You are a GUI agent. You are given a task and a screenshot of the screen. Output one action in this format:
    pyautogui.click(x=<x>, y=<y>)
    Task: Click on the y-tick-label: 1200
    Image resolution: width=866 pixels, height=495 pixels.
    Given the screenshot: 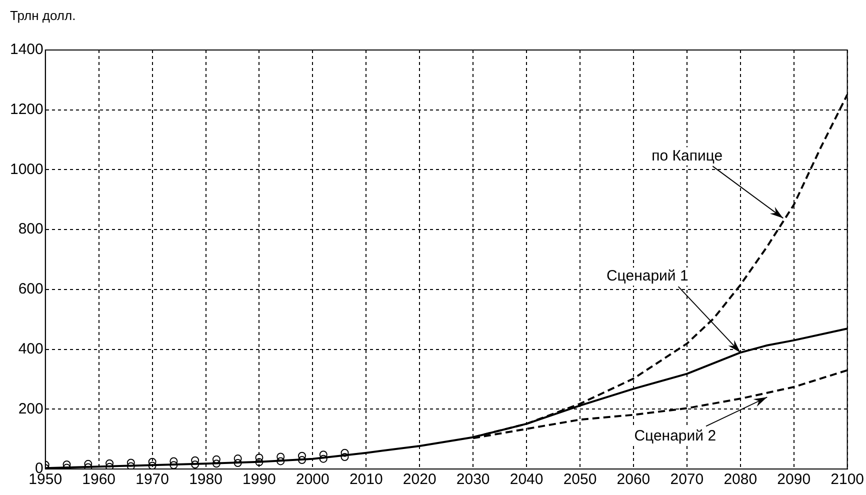 What is the action you would take?
    pyautogui.click(x=27, y=109)
    